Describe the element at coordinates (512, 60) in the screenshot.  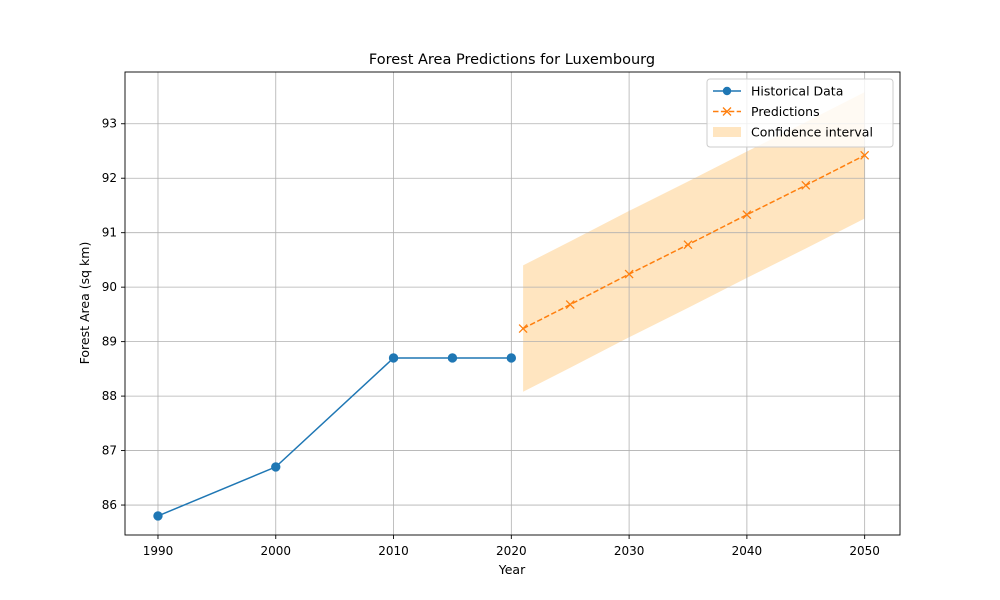
I see `chart-title: Forest Area Predictions for Luxembourg` at that location.